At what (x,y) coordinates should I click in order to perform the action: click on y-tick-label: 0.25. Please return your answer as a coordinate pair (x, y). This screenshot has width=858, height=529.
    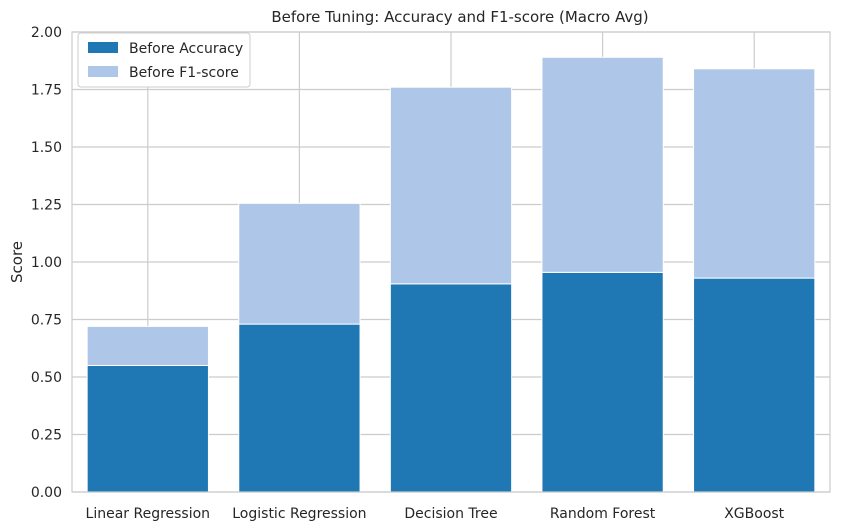
    Looking at the image, I should click on (46, 436).